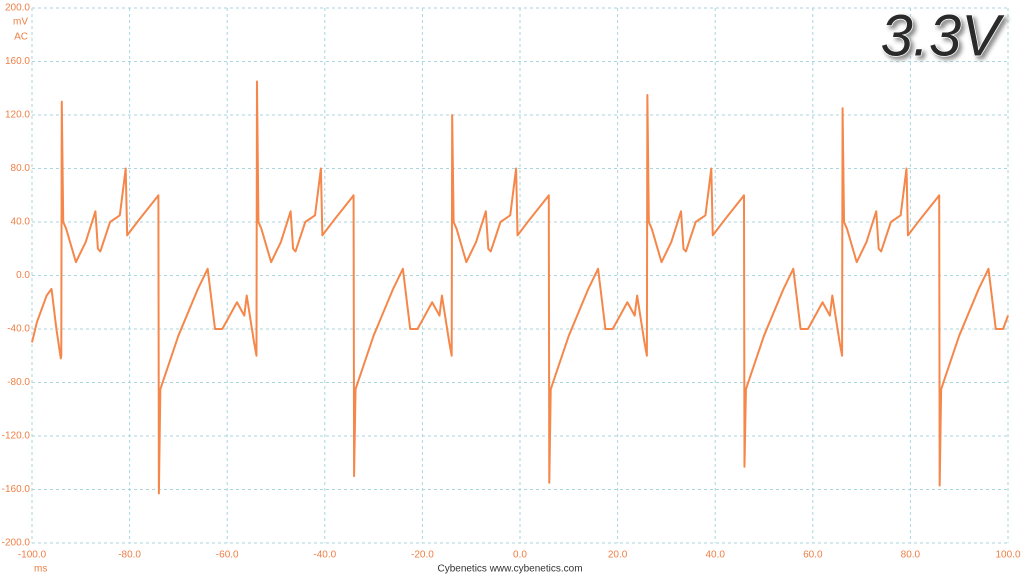 This screenshot has height=576, width=1024. I want to click on y-tick-label: -120.0, so click(16, 436).